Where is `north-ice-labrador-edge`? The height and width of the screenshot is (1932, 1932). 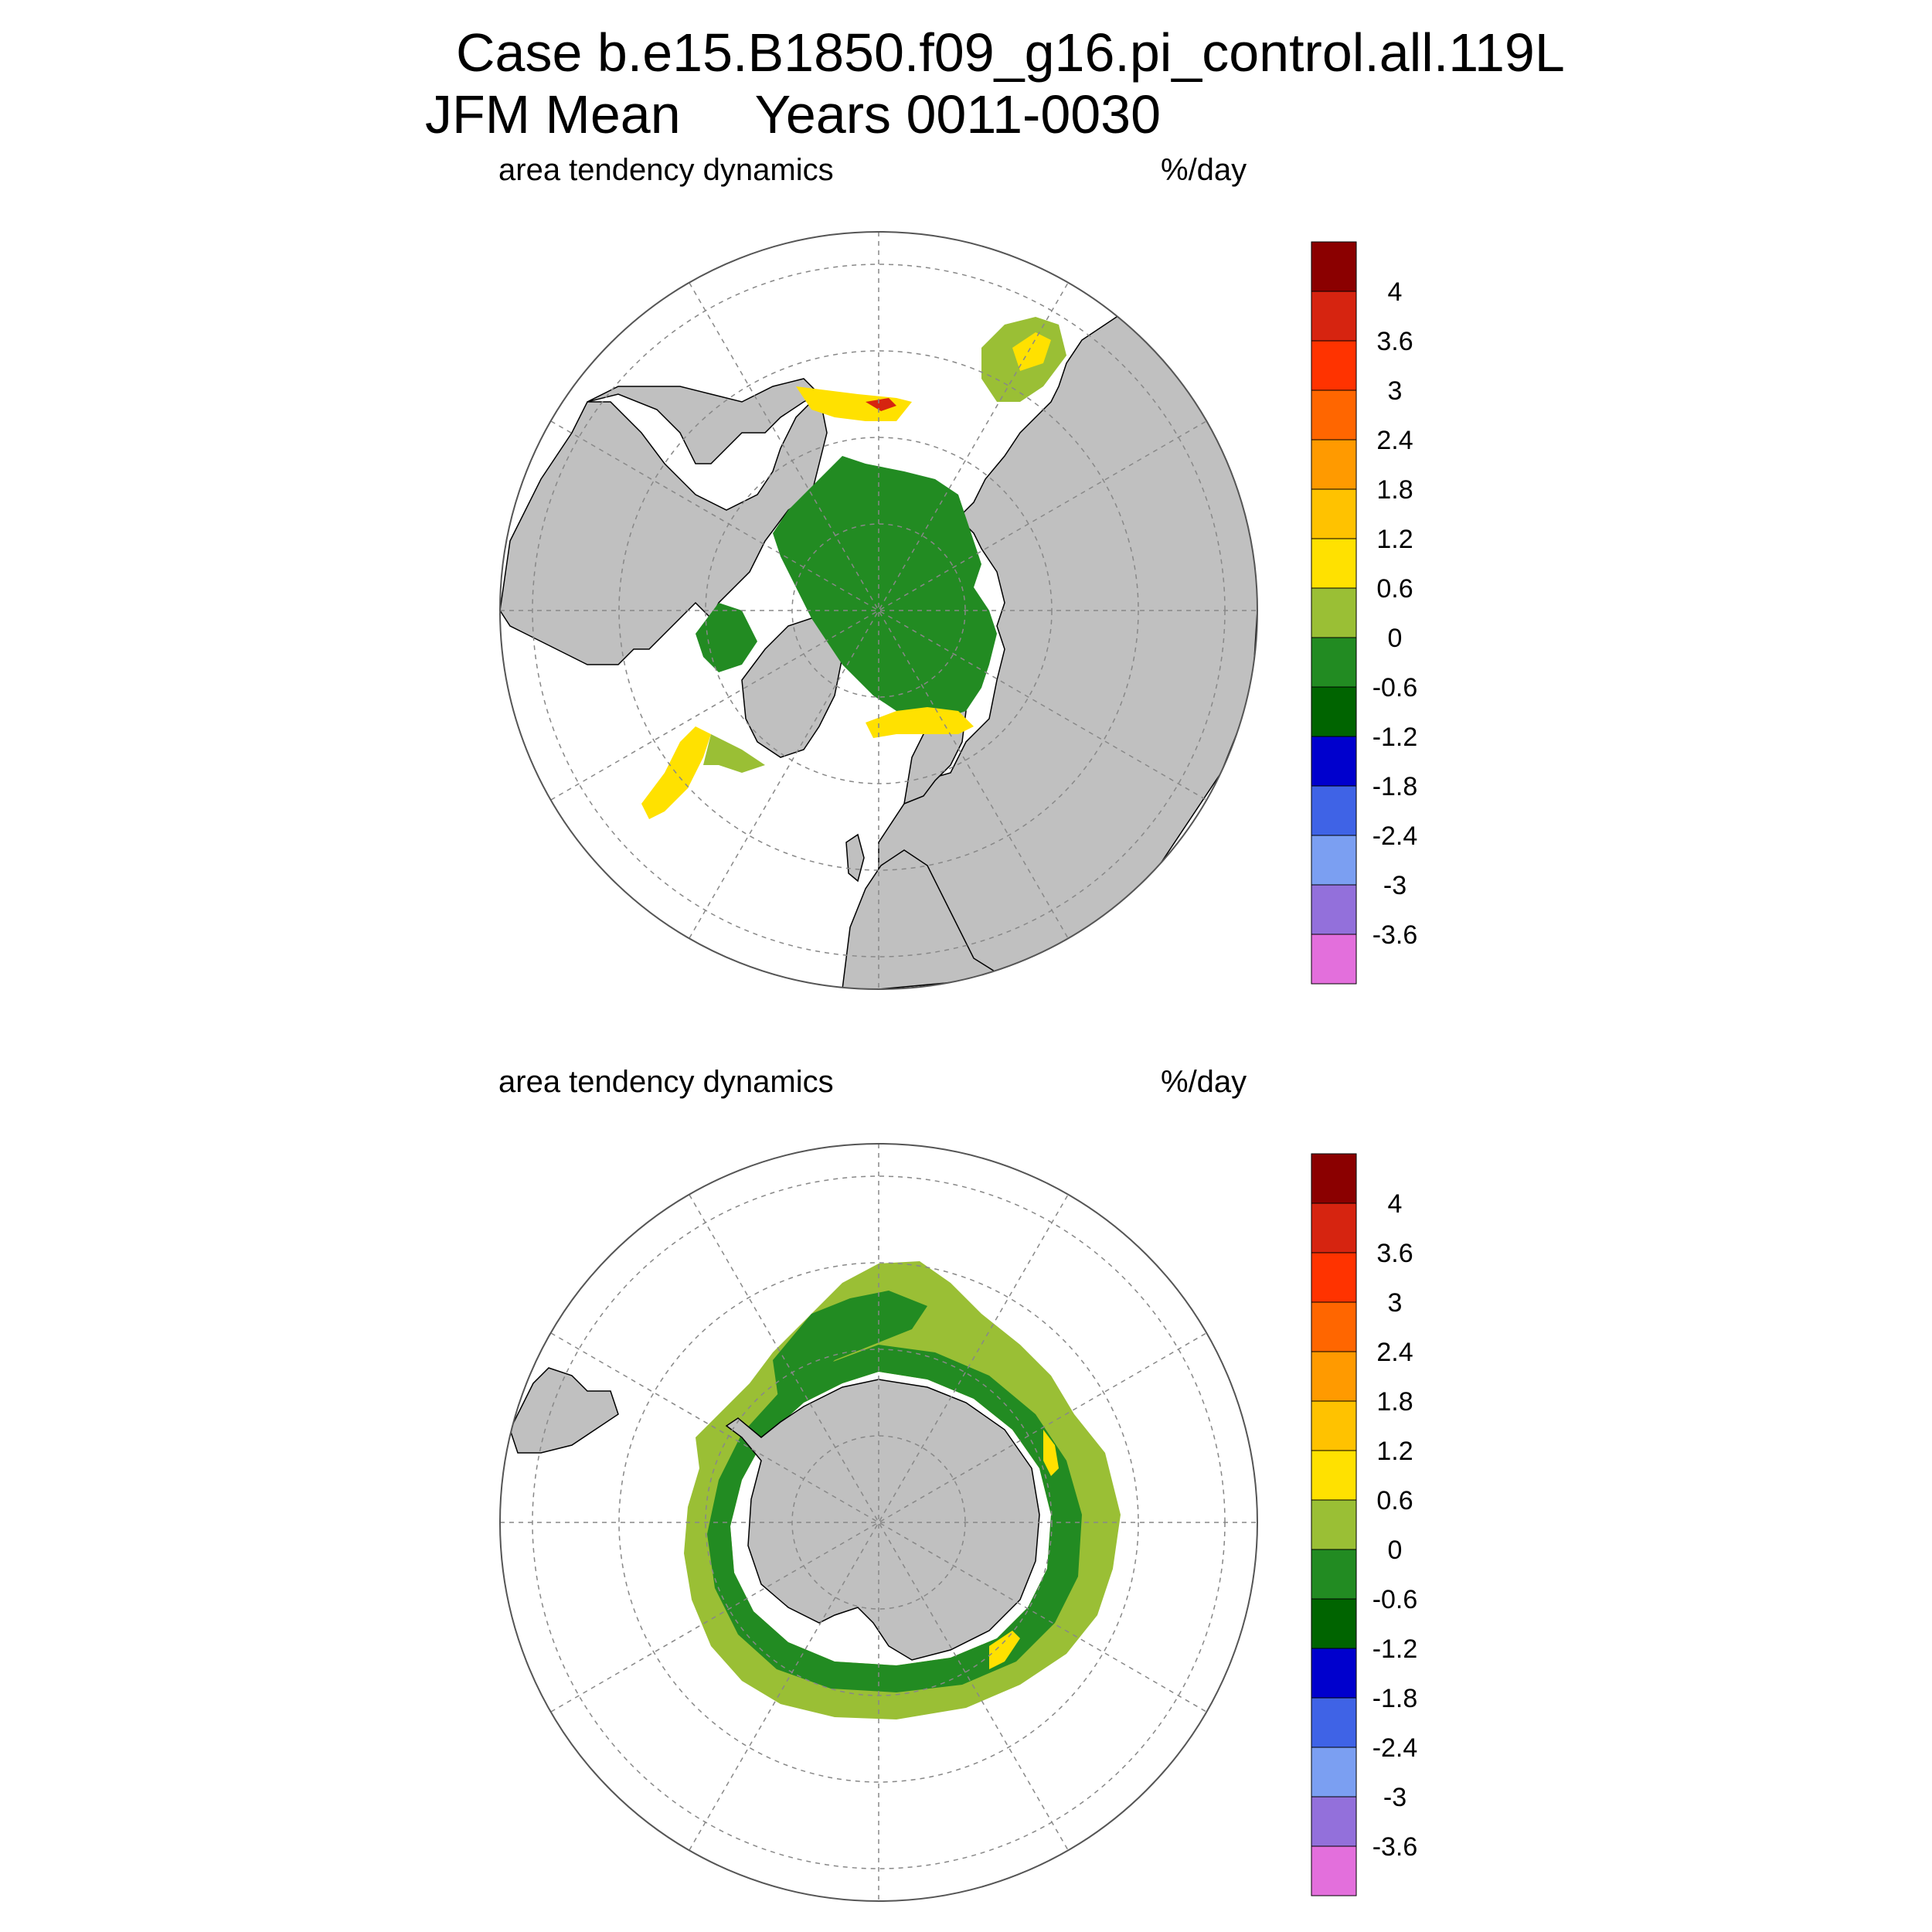
north-ice-labrador-edge is located at coordinates (734, 753).